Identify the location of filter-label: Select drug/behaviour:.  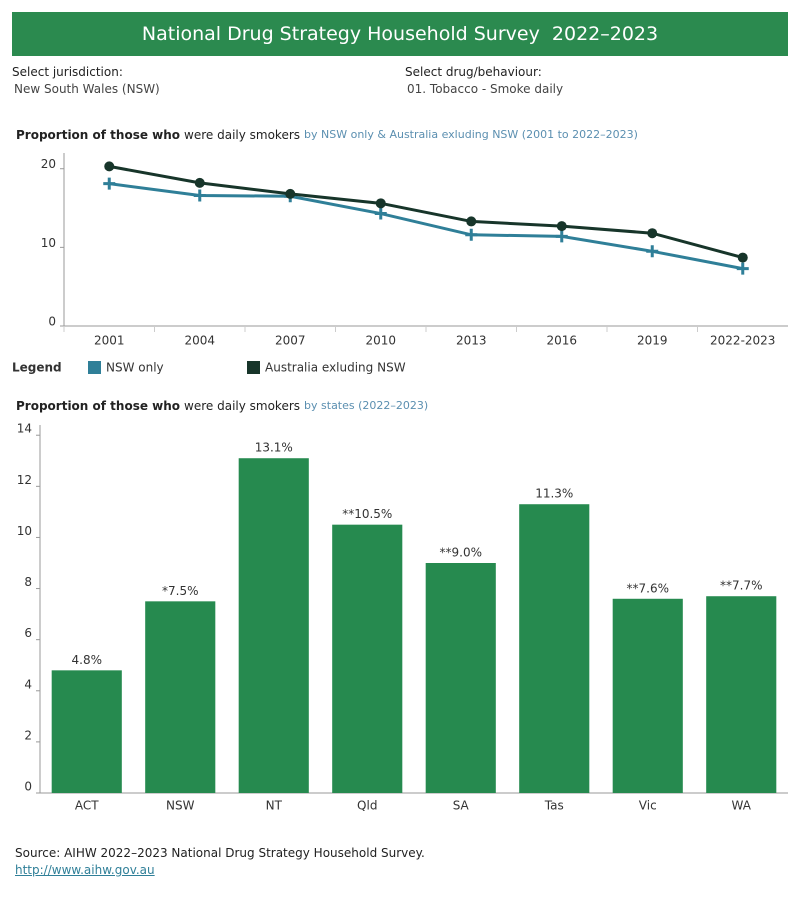
(473, 72).